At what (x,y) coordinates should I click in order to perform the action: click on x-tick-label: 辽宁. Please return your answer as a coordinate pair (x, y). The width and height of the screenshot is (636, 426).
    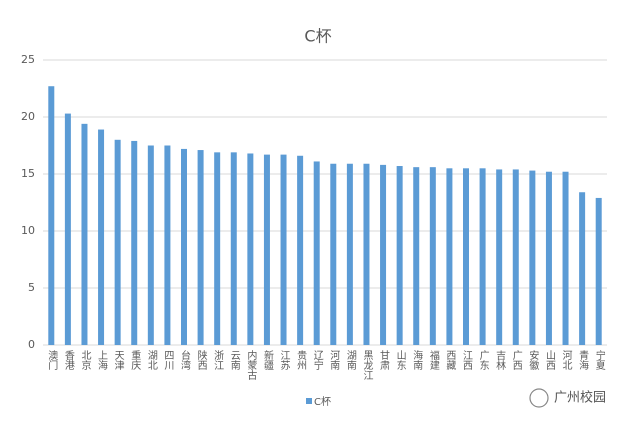
    Looking at the image, I should click on (317, 360).